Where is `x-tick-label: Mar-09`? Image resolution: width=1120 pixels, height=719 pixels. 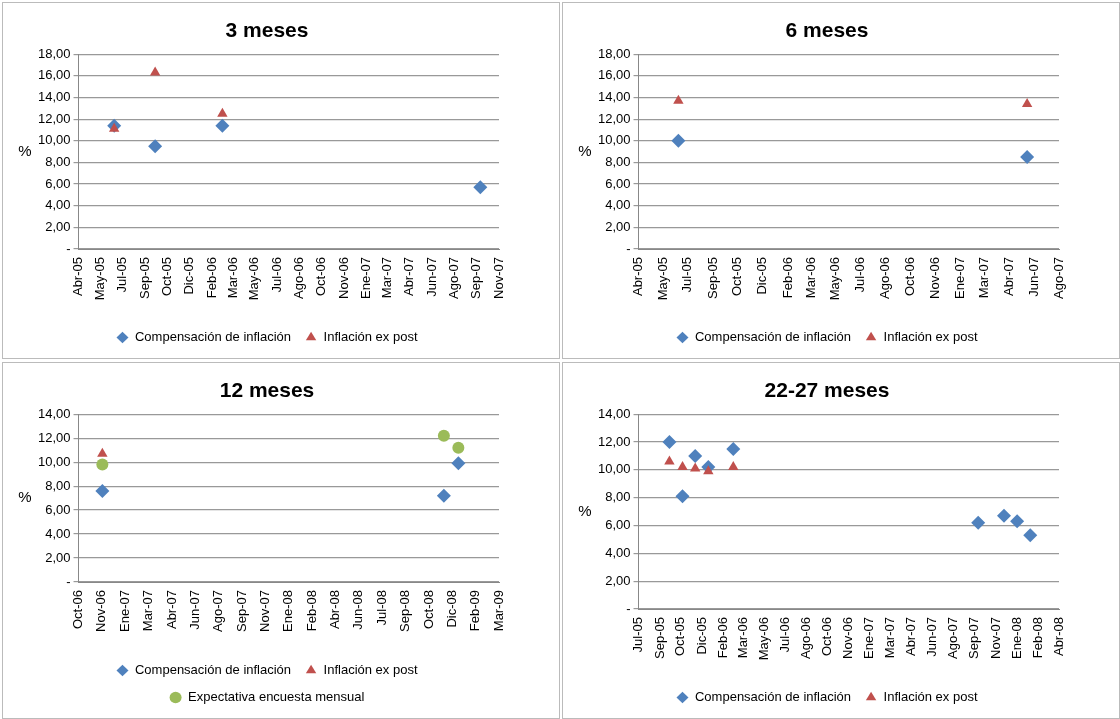 x-tick-label: Mar-09 is located at coordinates (498, 611).